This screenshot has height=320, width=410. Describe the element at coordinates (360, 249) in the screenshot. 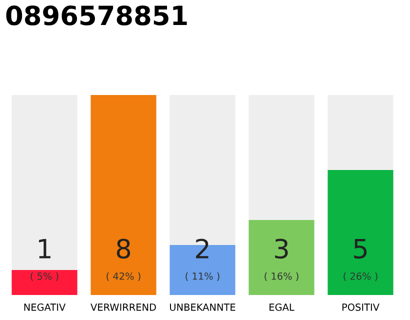

I see `data-label: 5` at that location.